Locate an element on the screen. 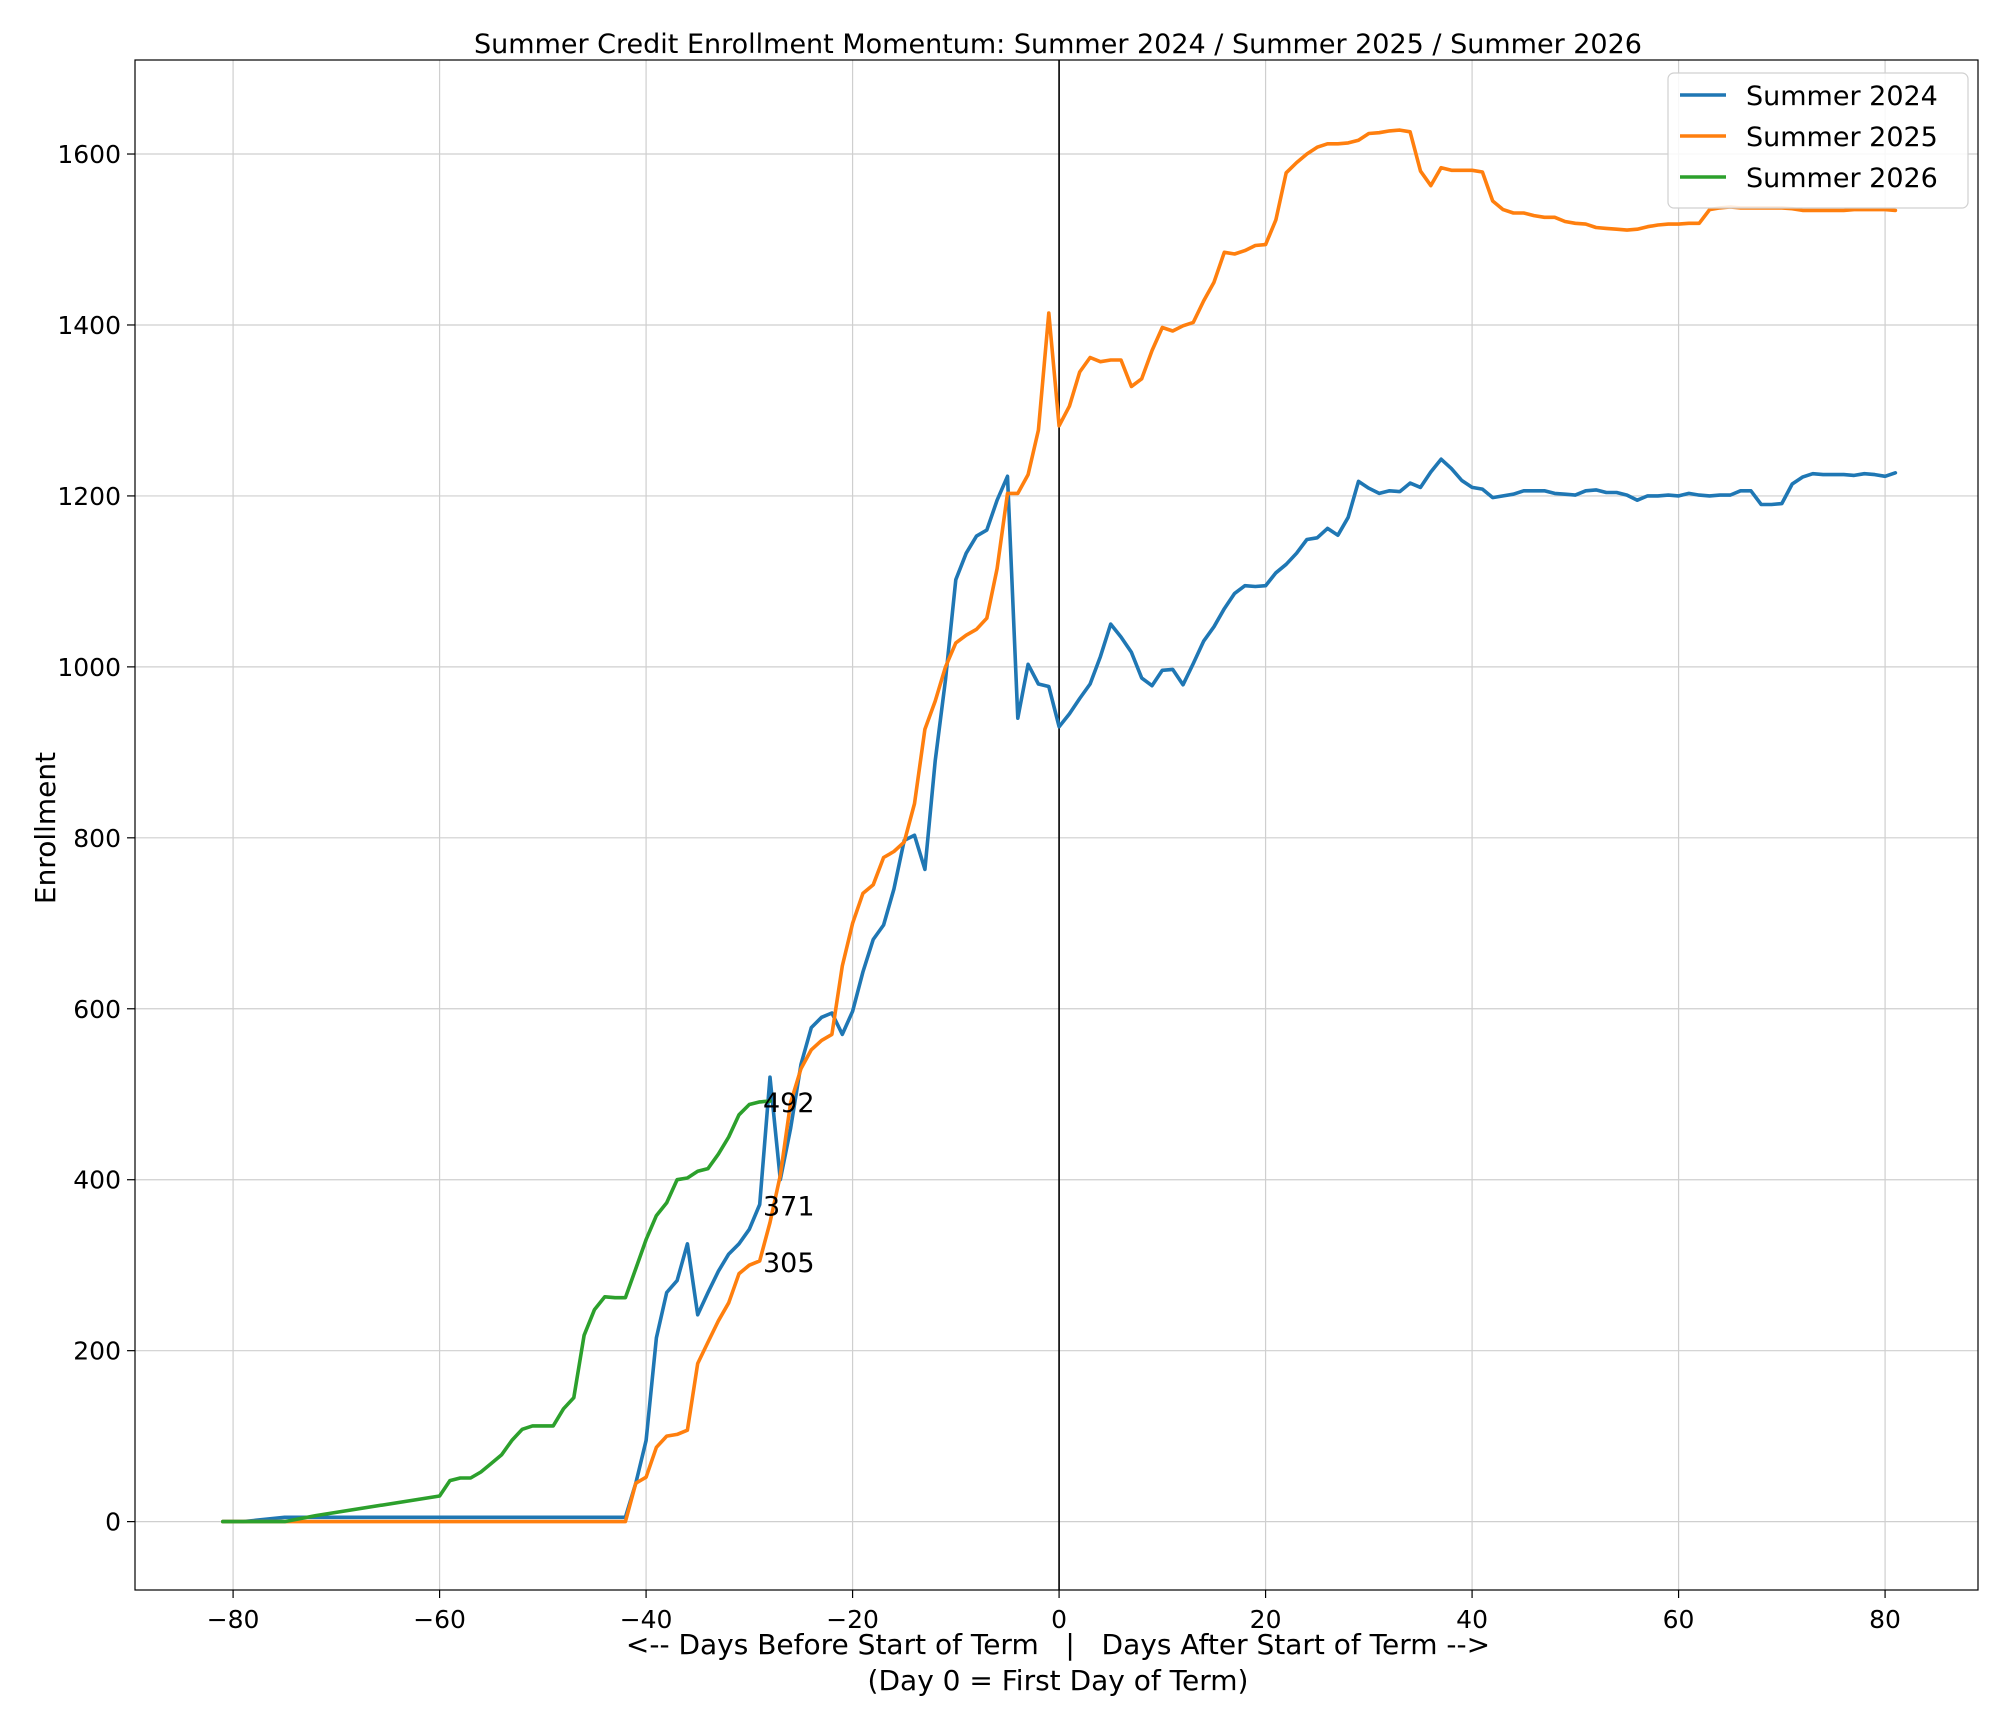 This screenshot has height=1714, width=2000. legend-label: Summer 2024 is located at coordinates (1842, 96).